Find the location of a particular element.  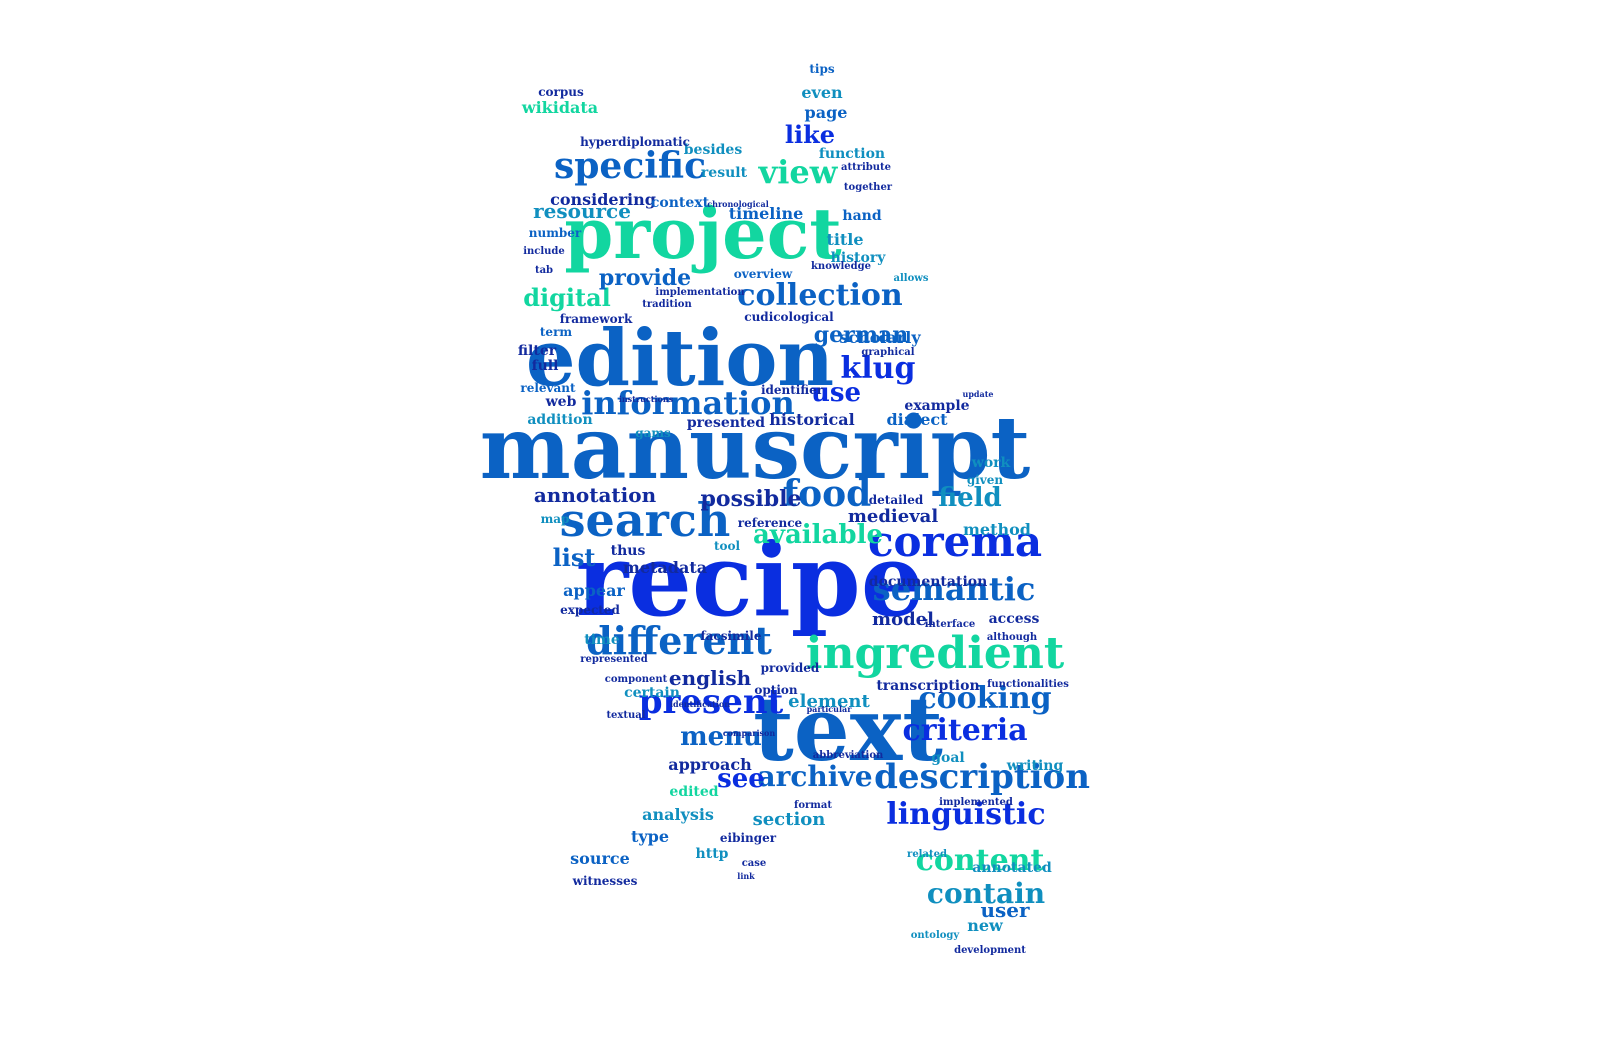

word-context: context is located at coordinates (680, 203).